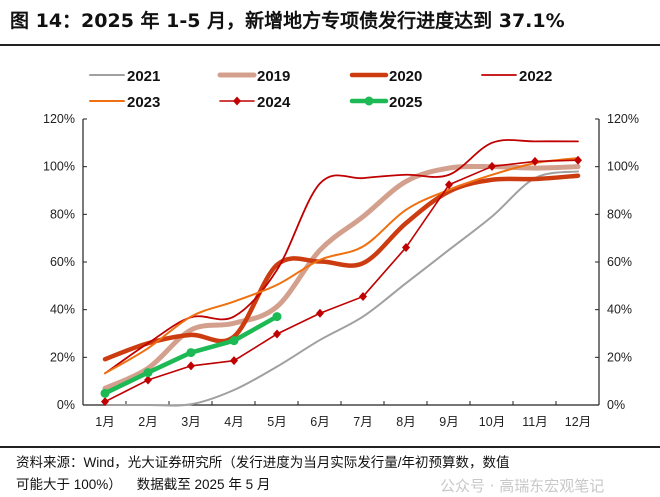 The width and height of the screenshot is (660, 497). Describe the element at coordinates (619, 310) in the screenshot. I see `right-y-tick-label: 40%` at that location.